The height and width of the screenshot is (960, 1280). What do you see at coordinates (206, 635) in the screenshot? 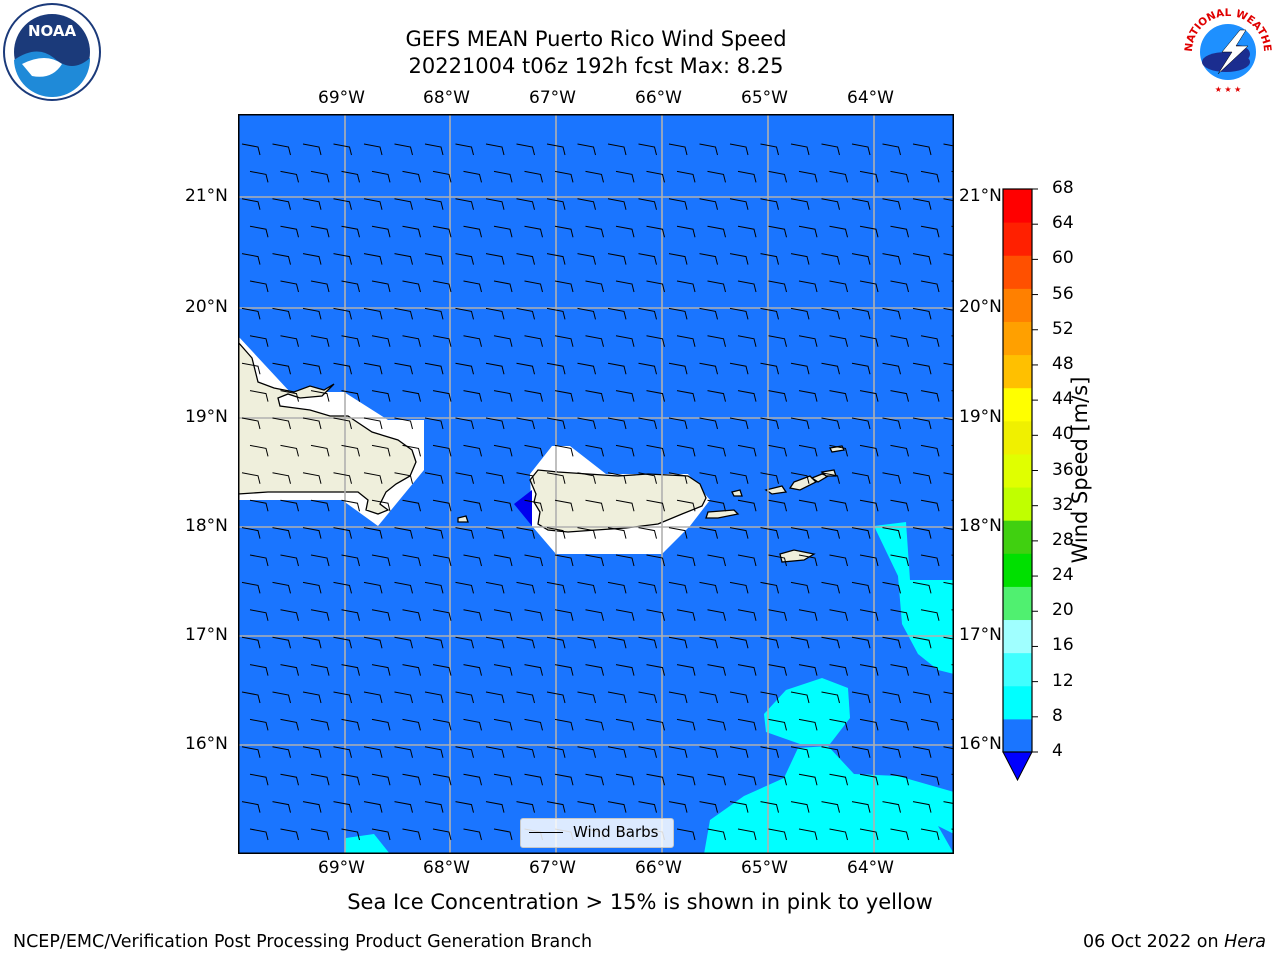
I see `lat-label-left: 17°N` at bounding box center [206, 635].